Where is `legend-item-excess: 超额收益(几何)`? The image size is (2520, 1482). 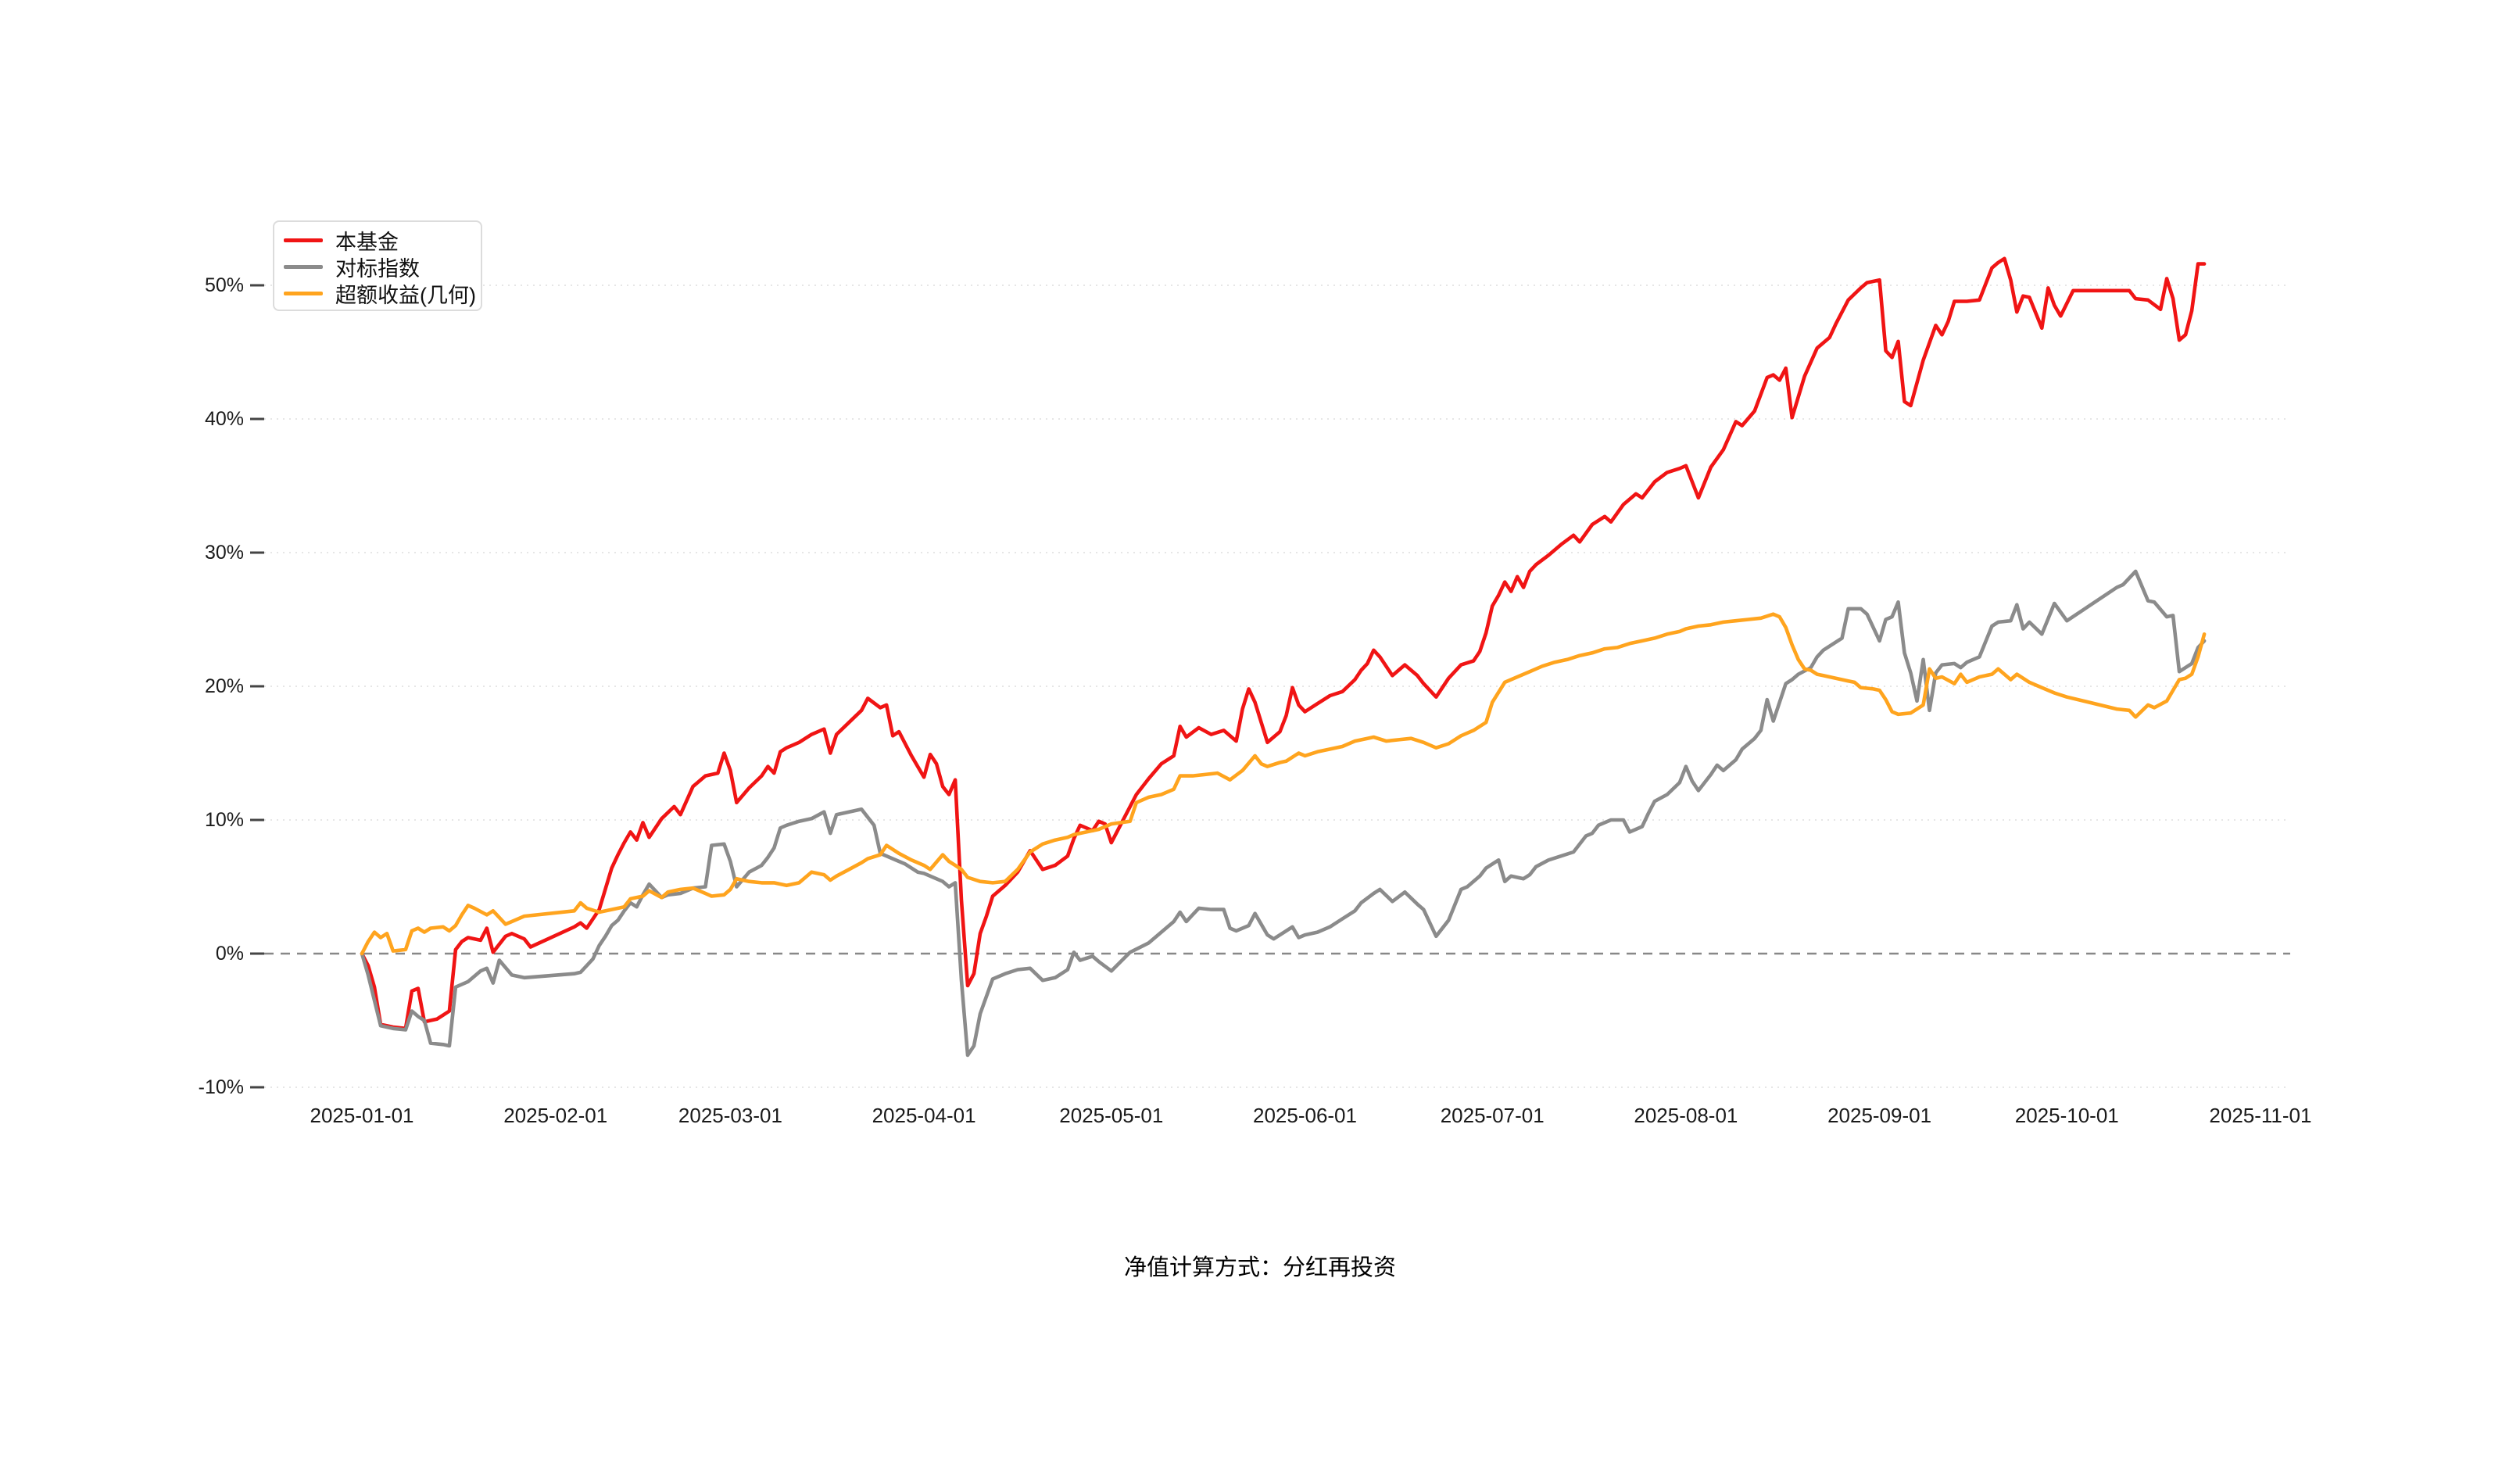 legend-item-excess: 超额收益(几何) is located at coordinates (382, 293).